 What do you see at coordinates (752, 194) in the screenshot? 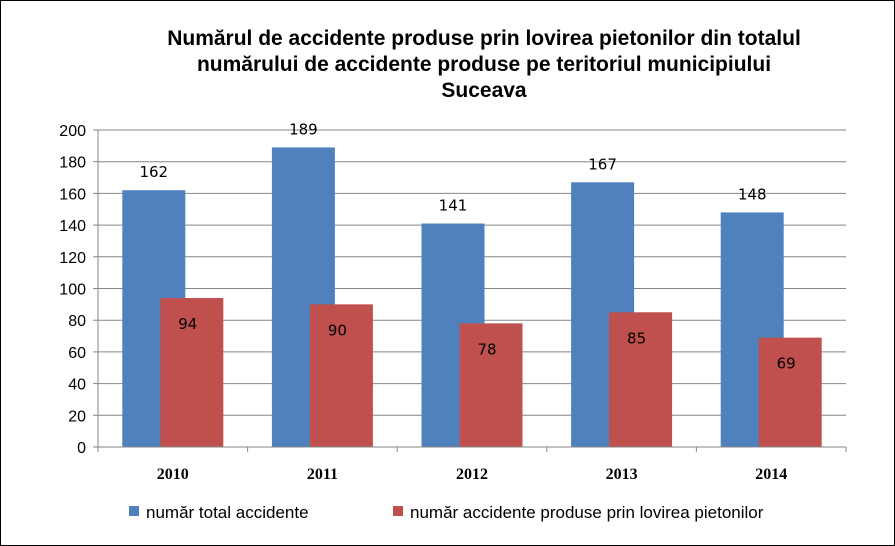
I see `data-label-total-2014: 148` at bounding box center [752, 194].